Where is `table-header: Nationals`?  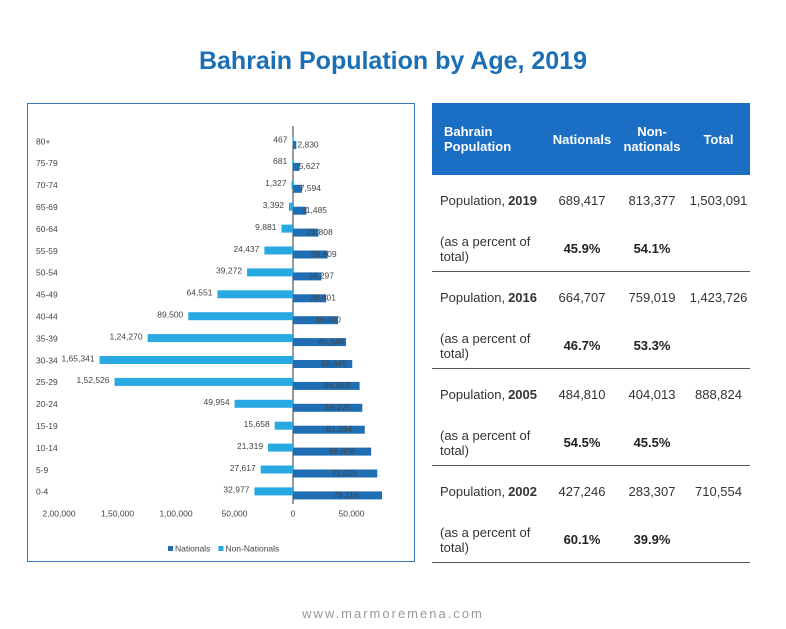 table-header: Nationals is located at coordinates (582, 139).